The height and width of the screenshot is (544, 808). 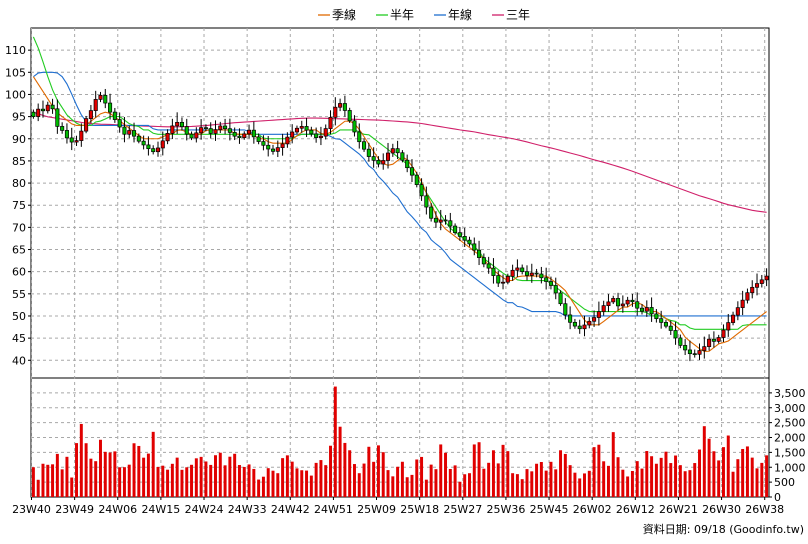 I want to click on x-tick-label-3: 24W15, so click(x=160, y=509).